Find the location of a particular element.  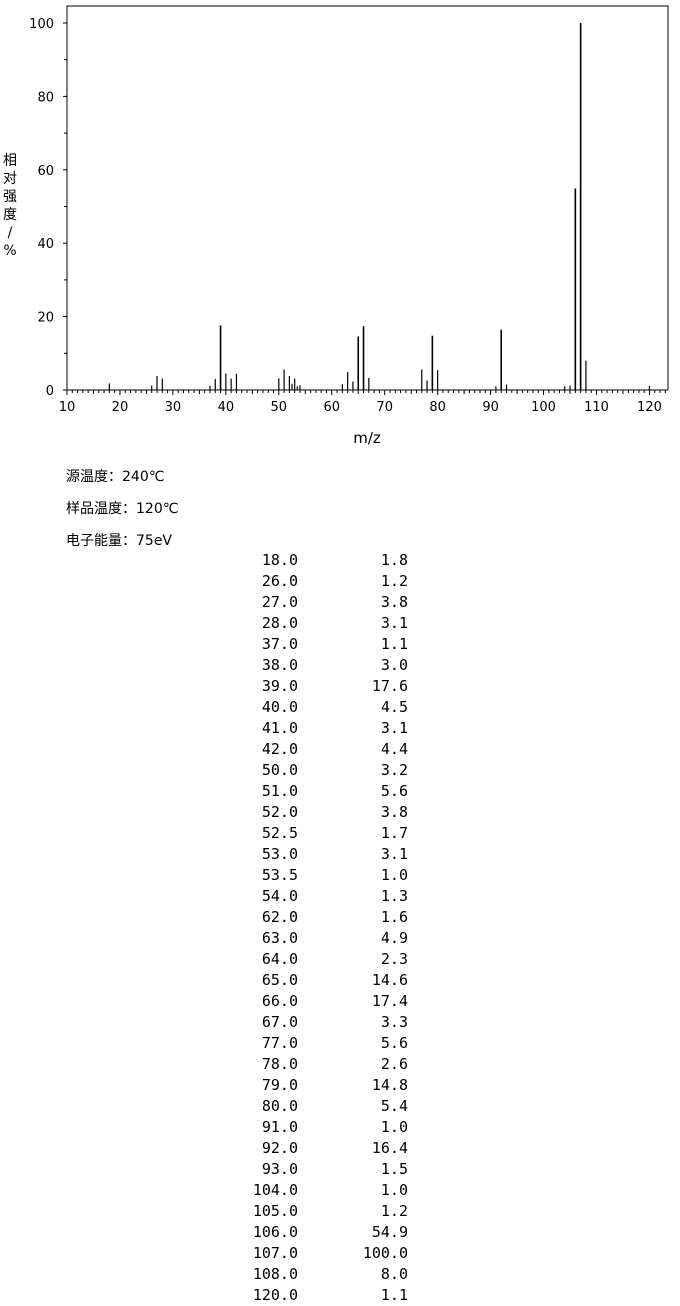

x-tick-label: 110 is located at coordinates (596, 407).